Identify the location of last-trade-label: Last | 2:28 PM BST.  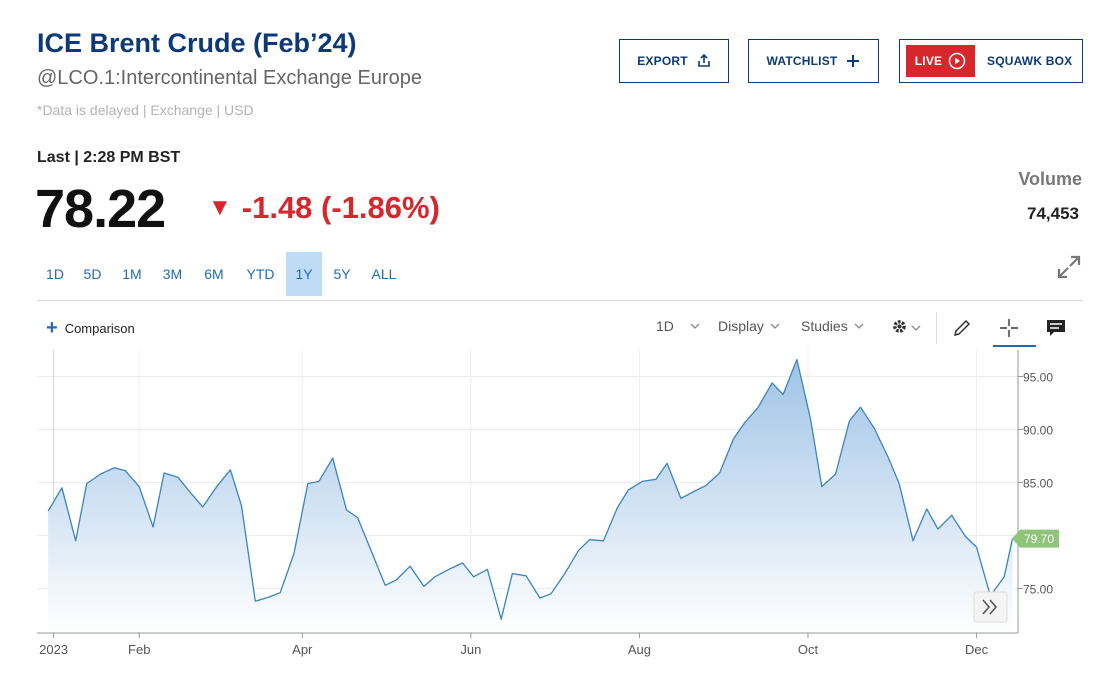
(109, 157).